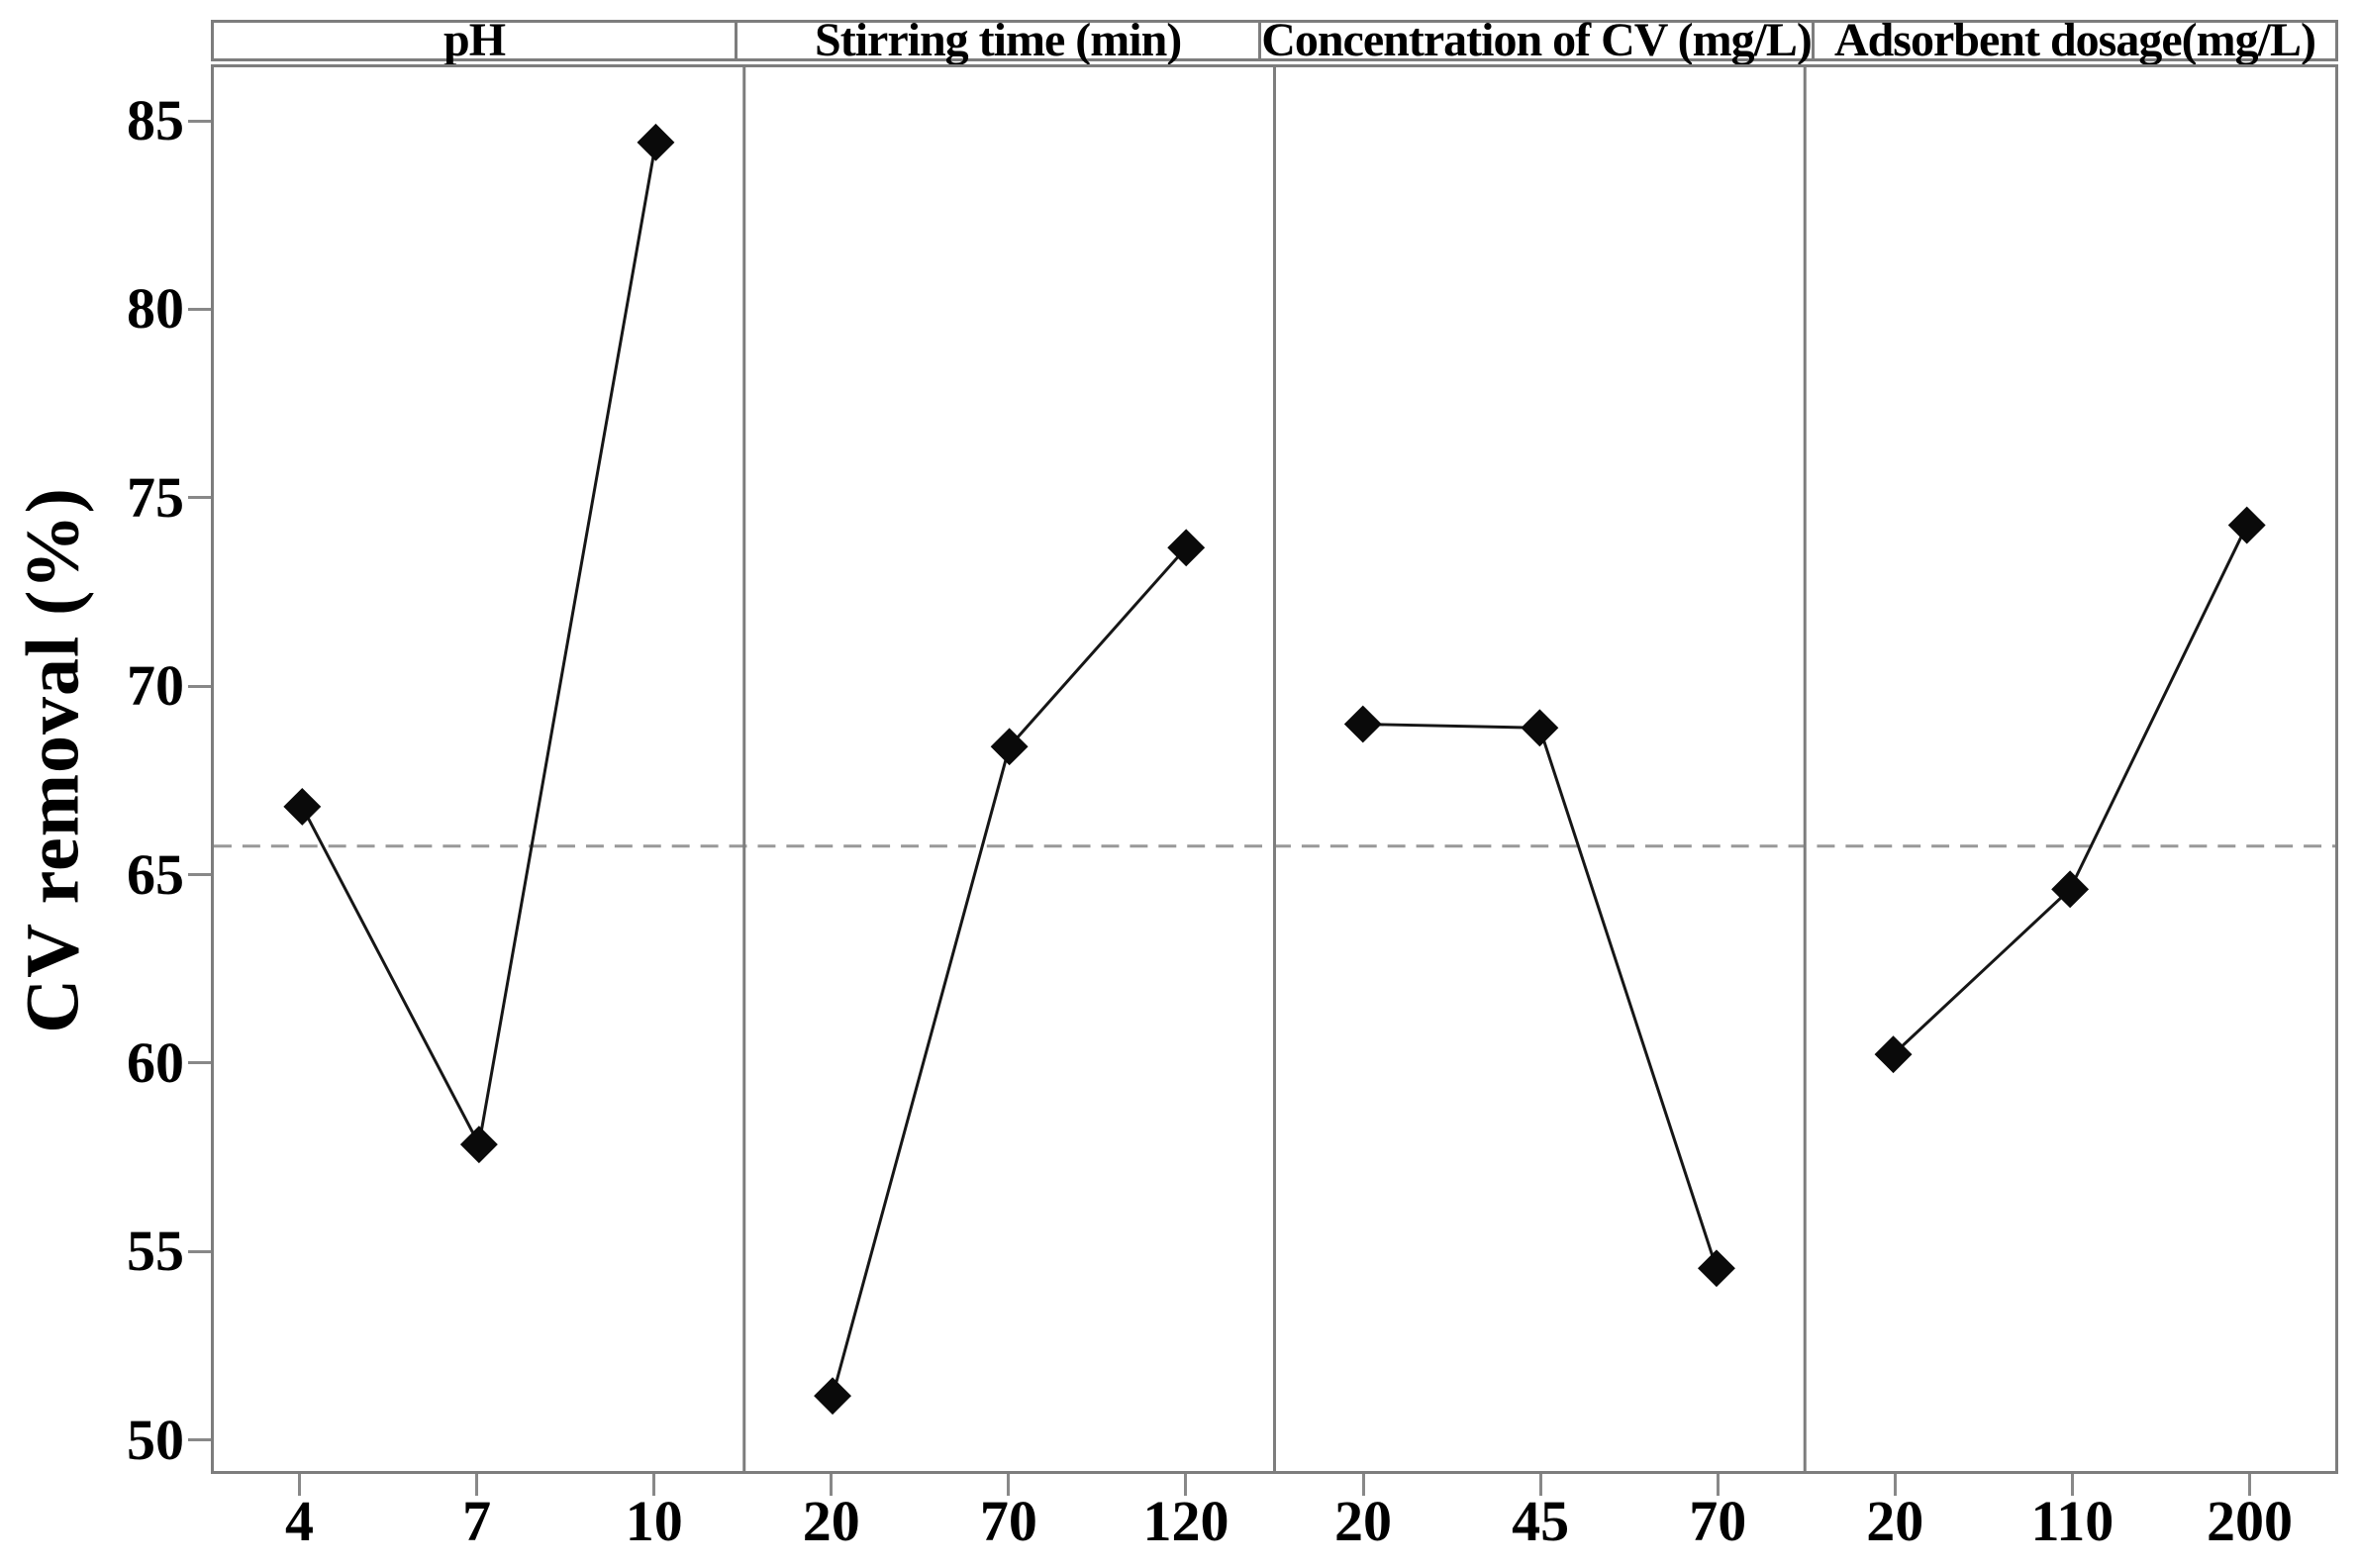  I want to click on y-axis-tick-label: 85, so click(155, 120).